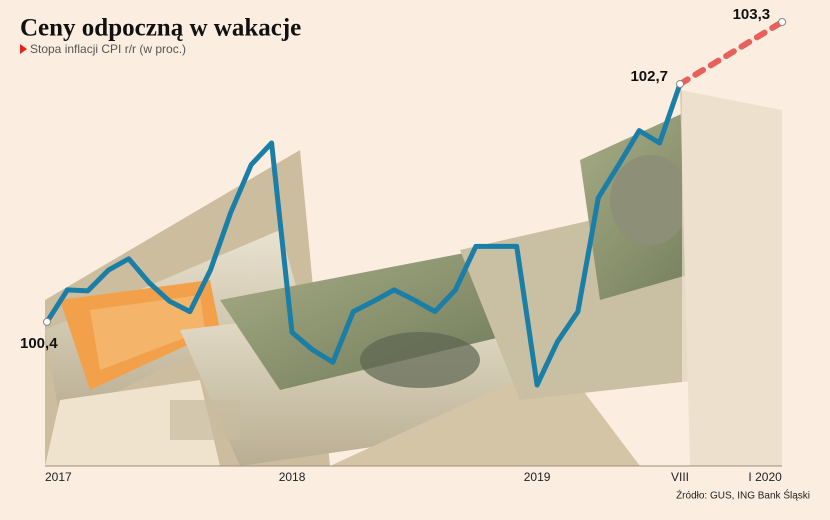 The image size is (830, 520). What do you see at coordinates (680, 477) in the screenshot?
I see `x-tick-label: VIII` at bounding box center [680, 477].